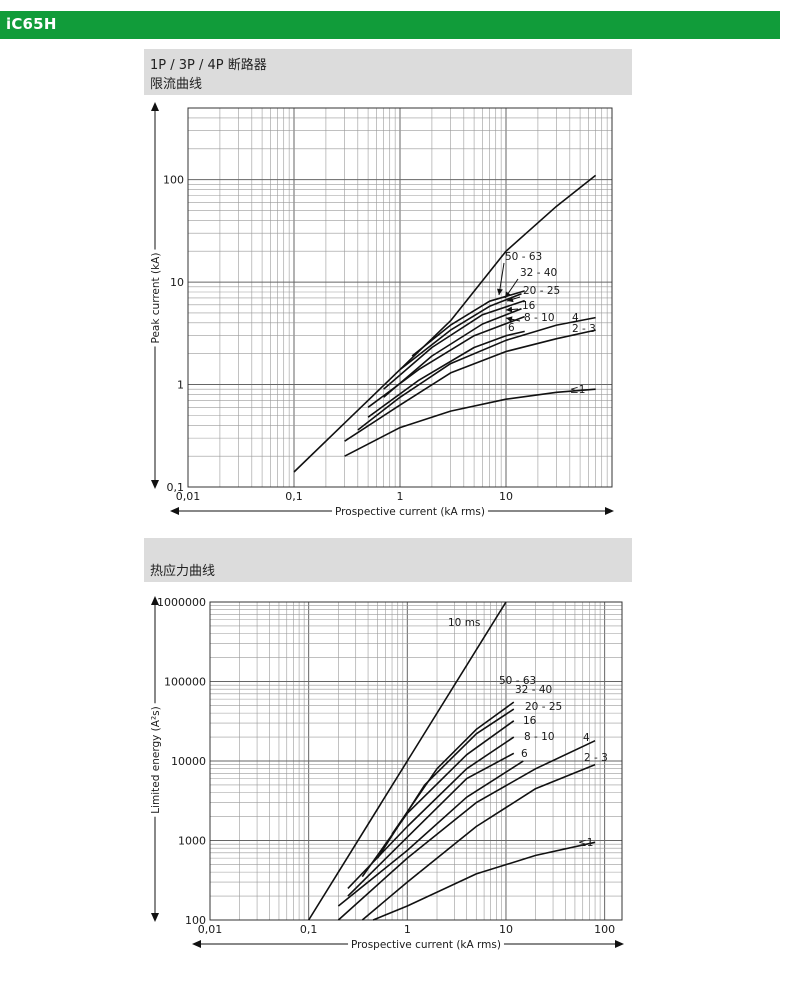 This screenshot has height=984, width=790. Describe the element at coordinates (541, 291) in the screenshot. I see `chart1-series-label: 20 - 25` at that location.